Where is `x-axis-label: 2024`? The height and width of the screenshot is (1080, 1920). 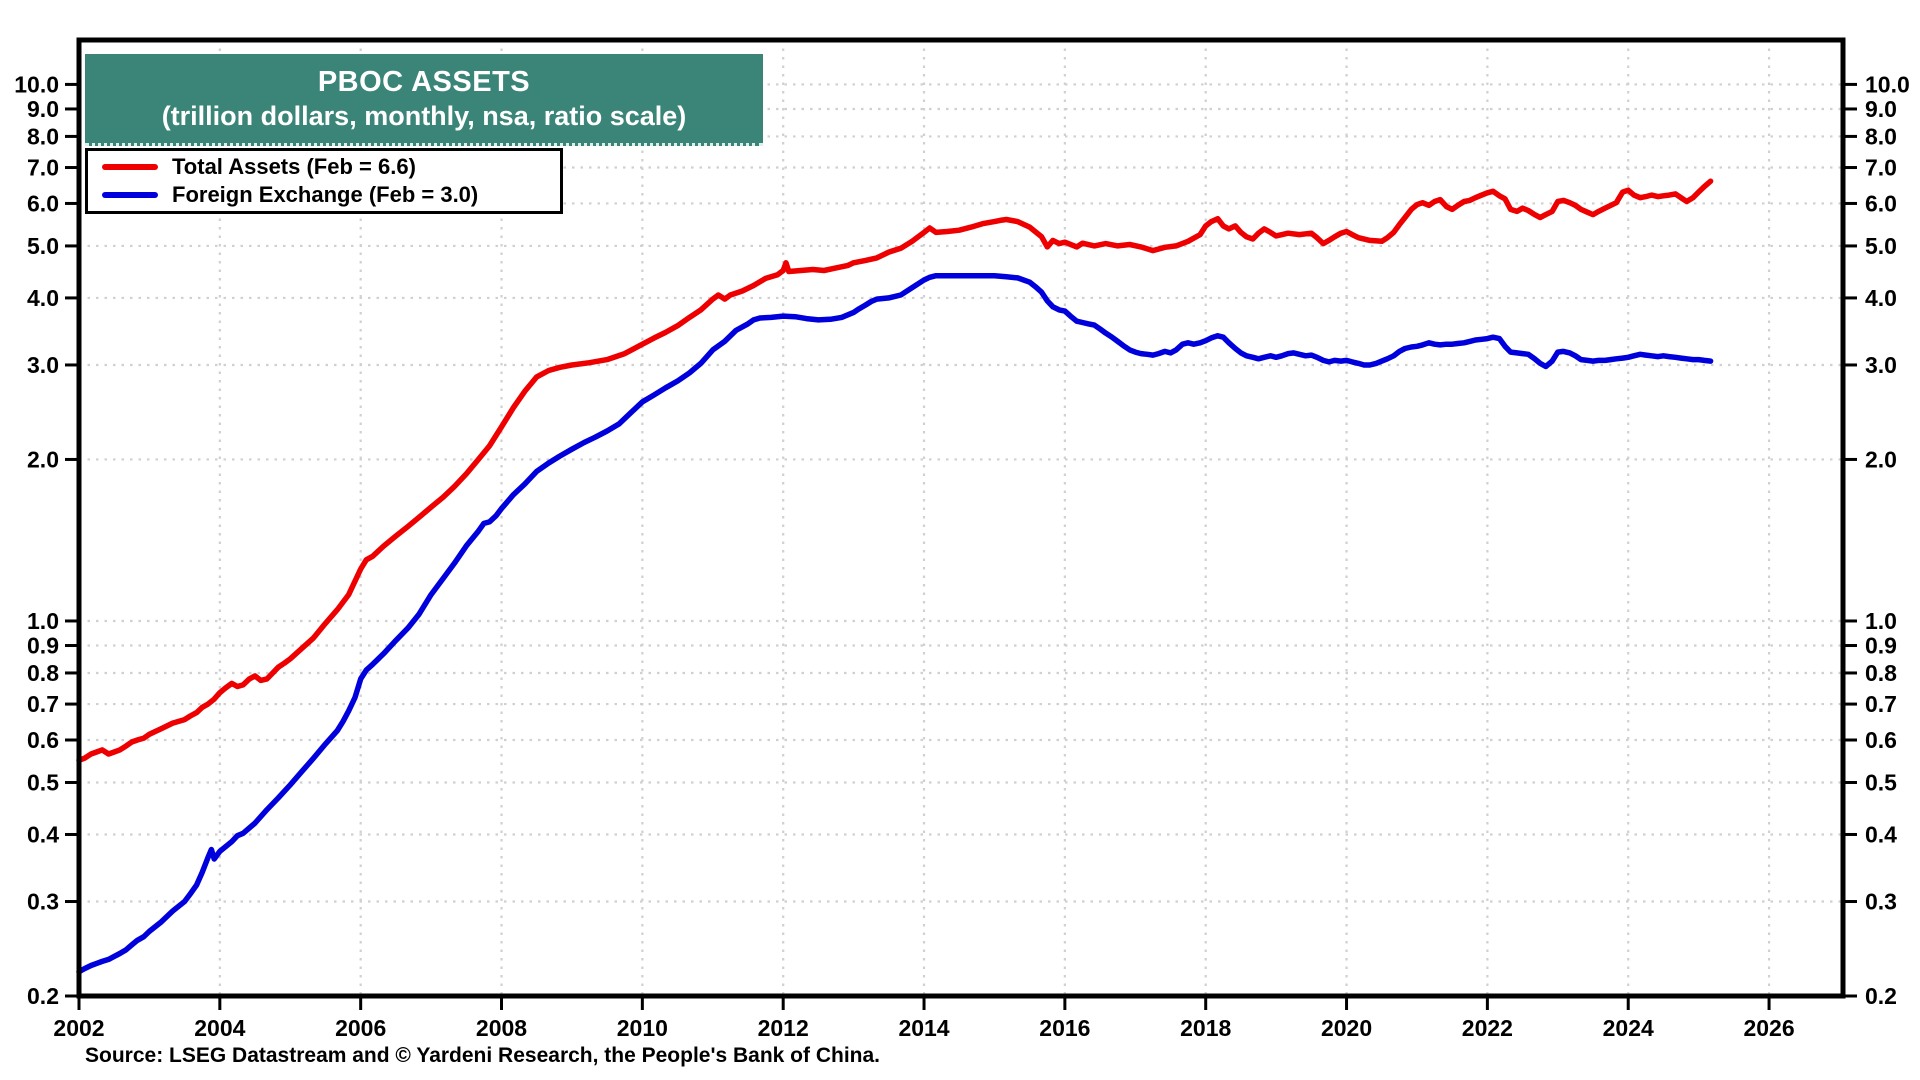 x-axis-label: 2024 is located at coordinates (1628, 1028).